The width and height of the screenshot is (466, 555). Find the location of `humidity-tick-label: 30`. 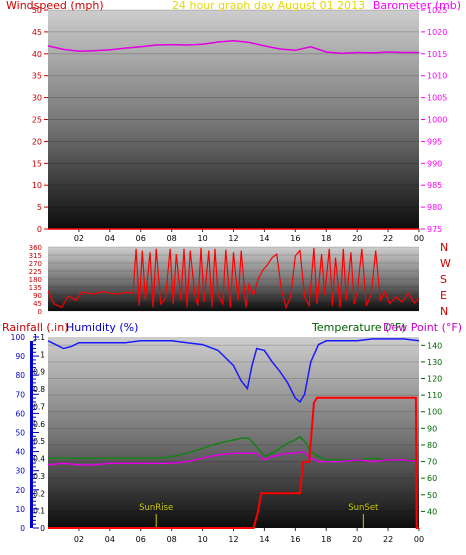

humidity-tick-label: 30 is located at coordinates (20, 471).